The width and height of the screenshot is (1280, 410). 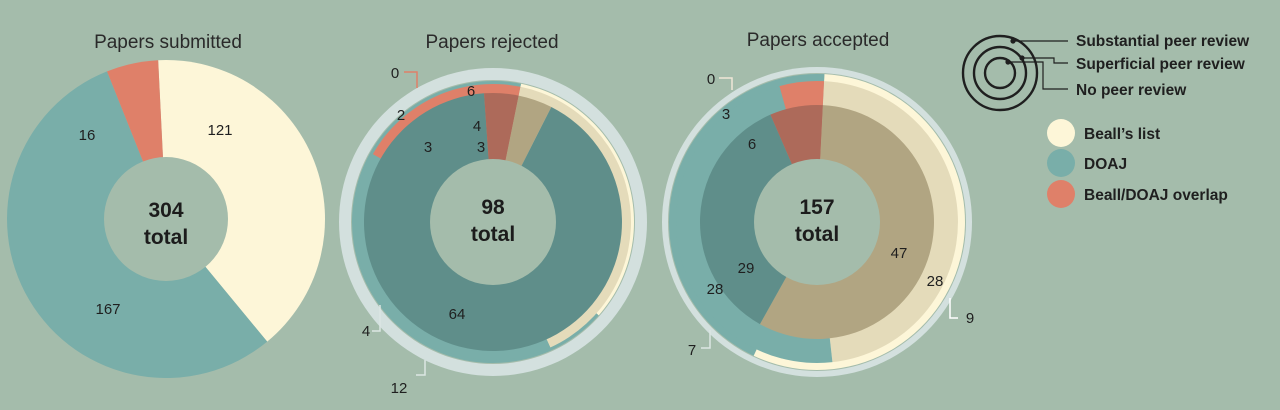 I want to click on leader-rejected-superficial-doaj, so click(x=376, y=318).